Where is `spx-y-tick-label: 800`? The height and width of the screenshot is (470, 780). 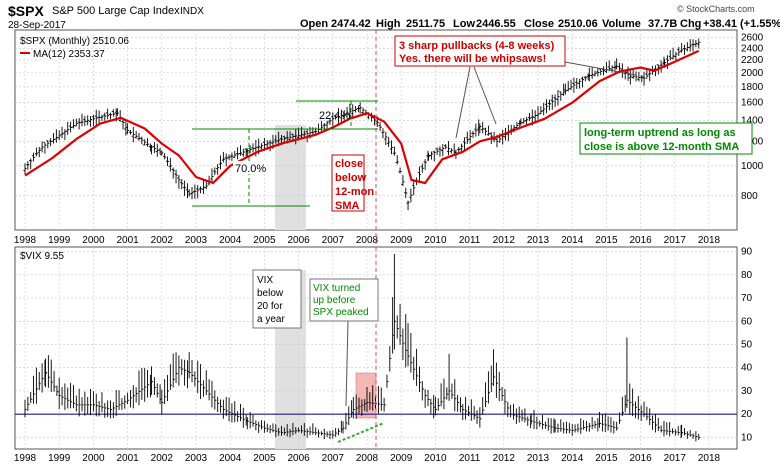
spx-y-tick-label: 800 is located at coordinates (749, 196).